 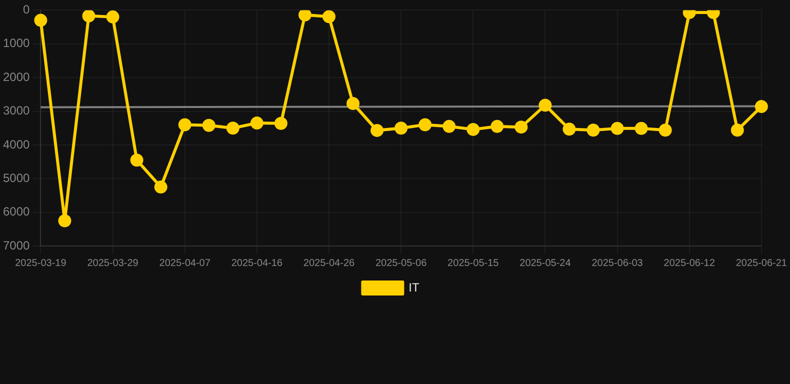 What do you see at coordinates (26, 9) in the screenshot?
I see `y-tick-label: 0` at bounding box center [26, 9].